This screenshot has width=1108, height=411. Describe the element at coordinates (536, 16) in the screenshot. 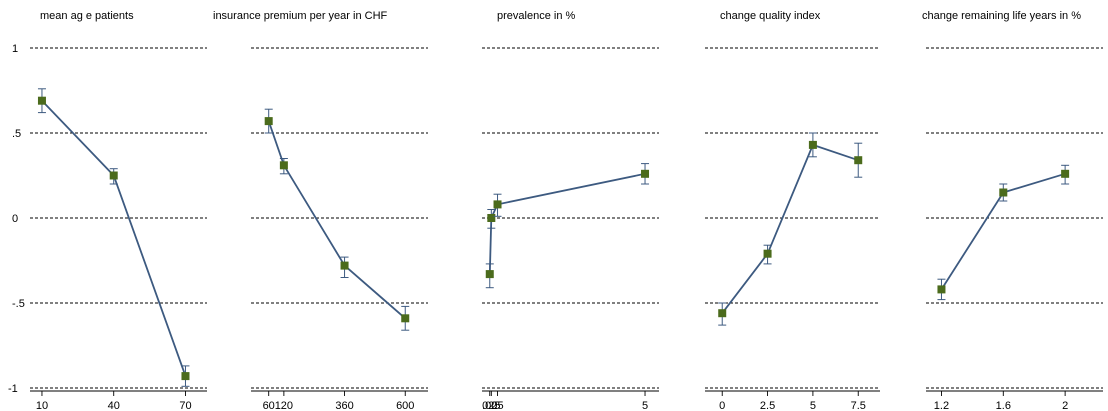

I see `panel-title: prevalence in %` at that location.